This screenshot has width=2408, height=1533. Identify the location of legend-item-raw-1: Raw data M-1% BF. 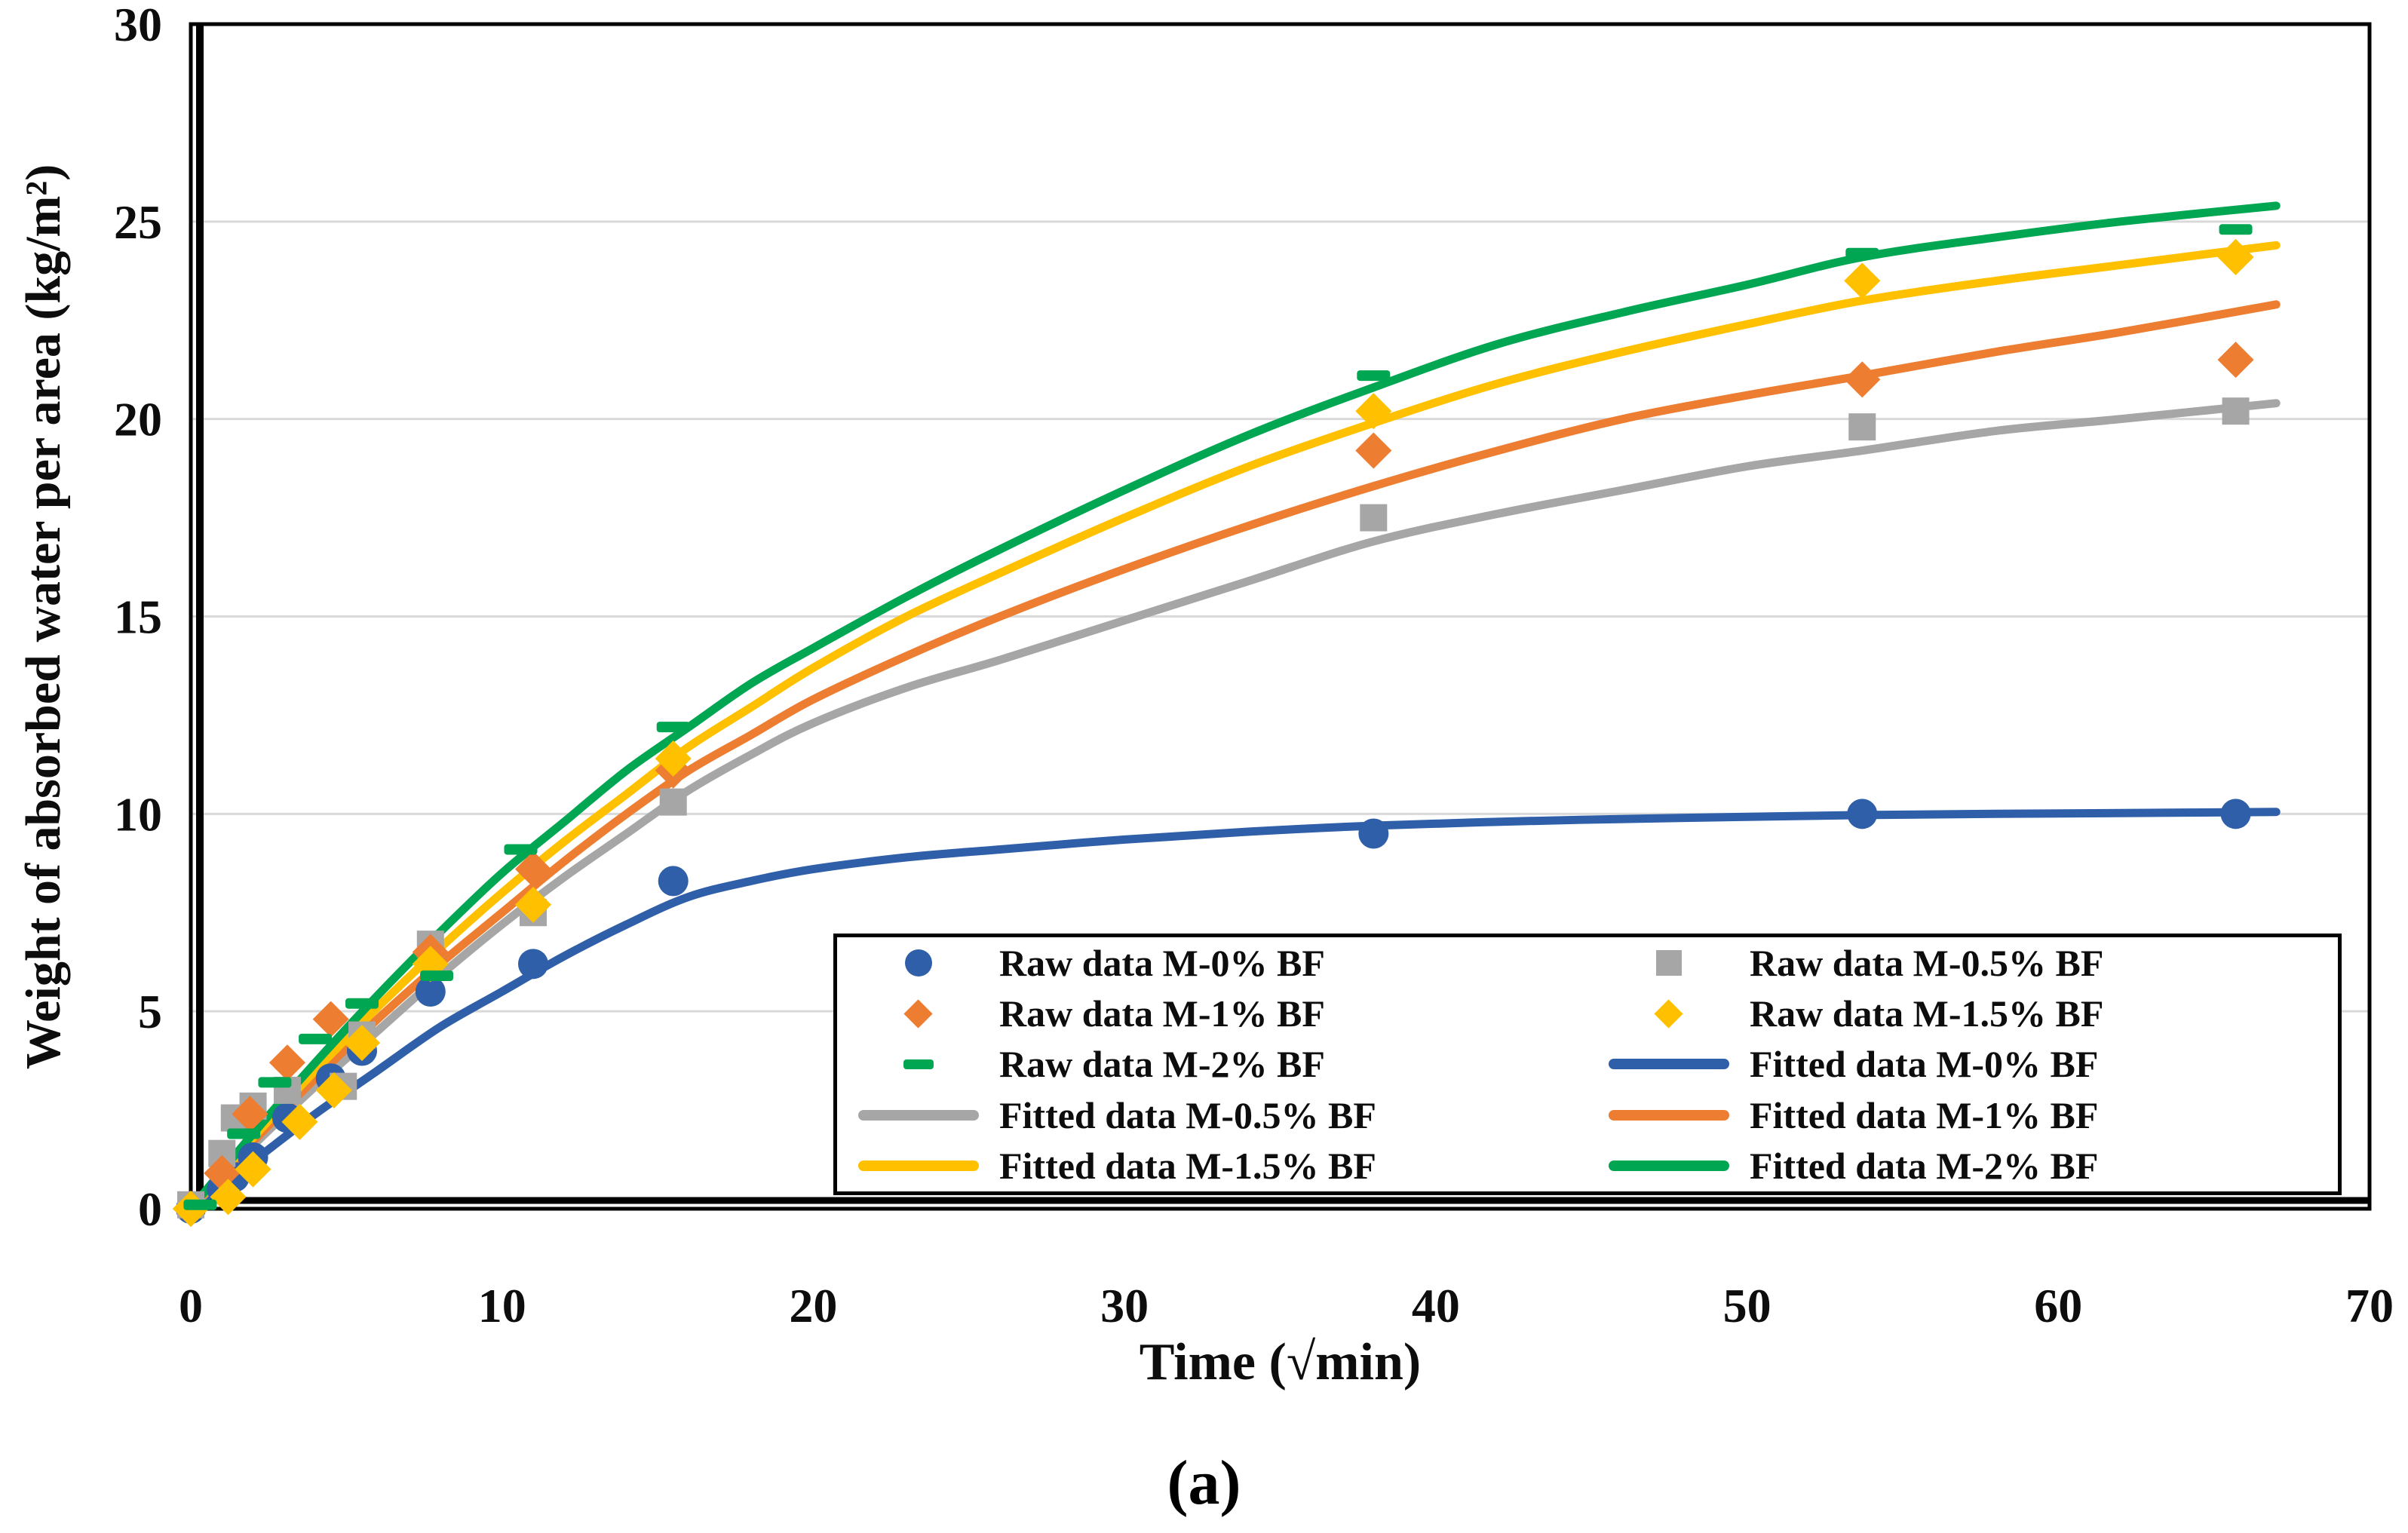
(1212, 1013).